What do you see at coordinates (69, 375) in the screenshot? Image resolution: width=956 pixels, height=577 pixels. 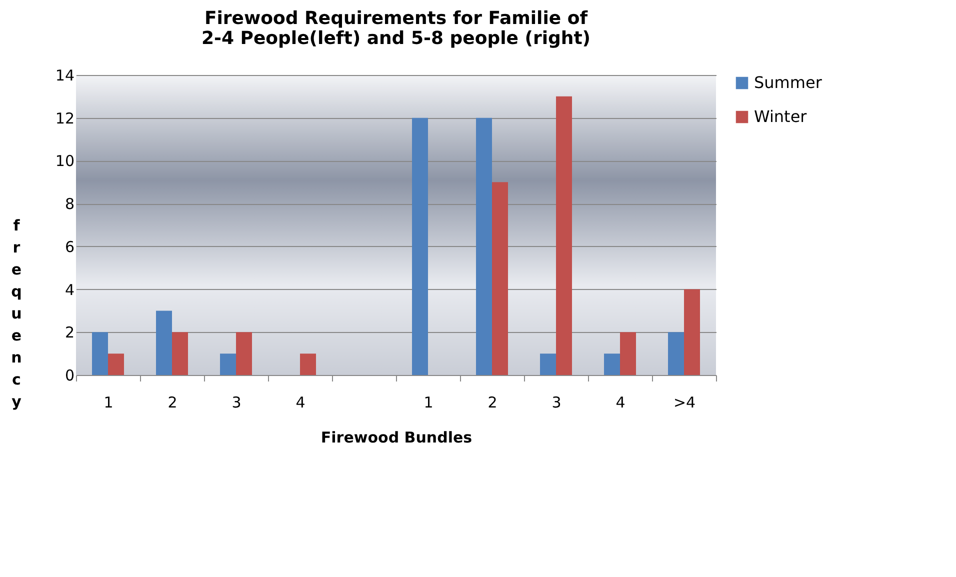 I see `y-tick-label: 0` at bounding box center [69, 375].